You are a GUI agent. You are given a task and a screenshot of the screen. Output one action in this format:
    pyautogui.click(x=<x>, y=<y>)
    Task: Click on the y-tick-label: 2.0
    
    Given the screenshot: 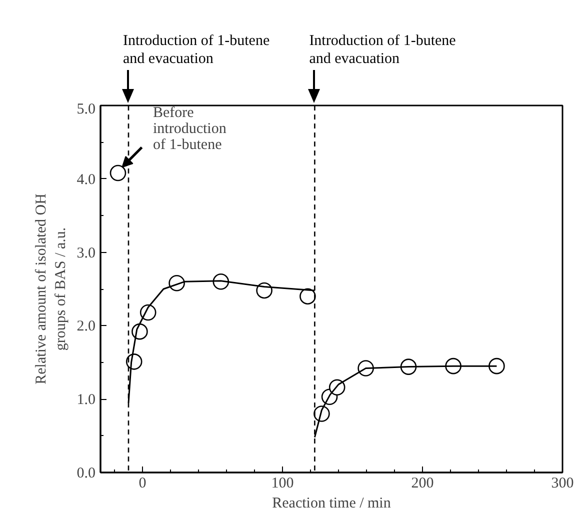 What is the action you would take?
    pyautogui.click(x=86, y=326)
    